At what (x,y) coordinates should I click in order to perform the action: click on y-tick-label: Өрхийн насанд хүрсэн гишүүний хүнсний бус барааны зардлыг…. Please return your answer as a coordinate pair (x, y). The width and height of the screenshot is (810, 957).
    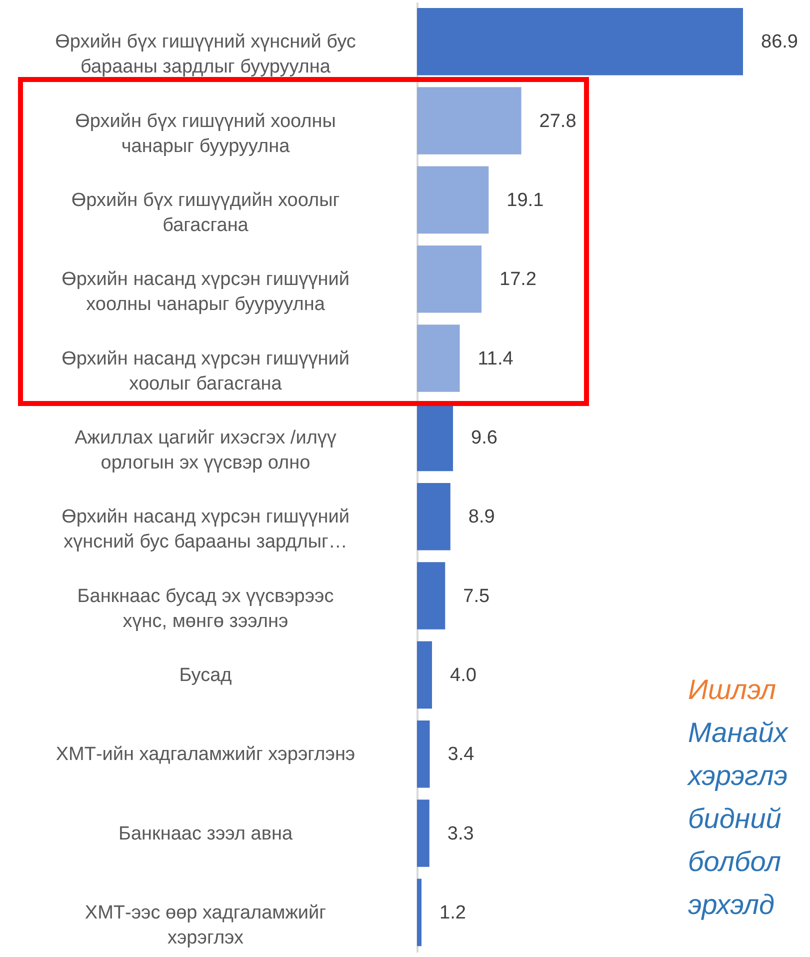
    Looking at the image, I should click on (206, 529).